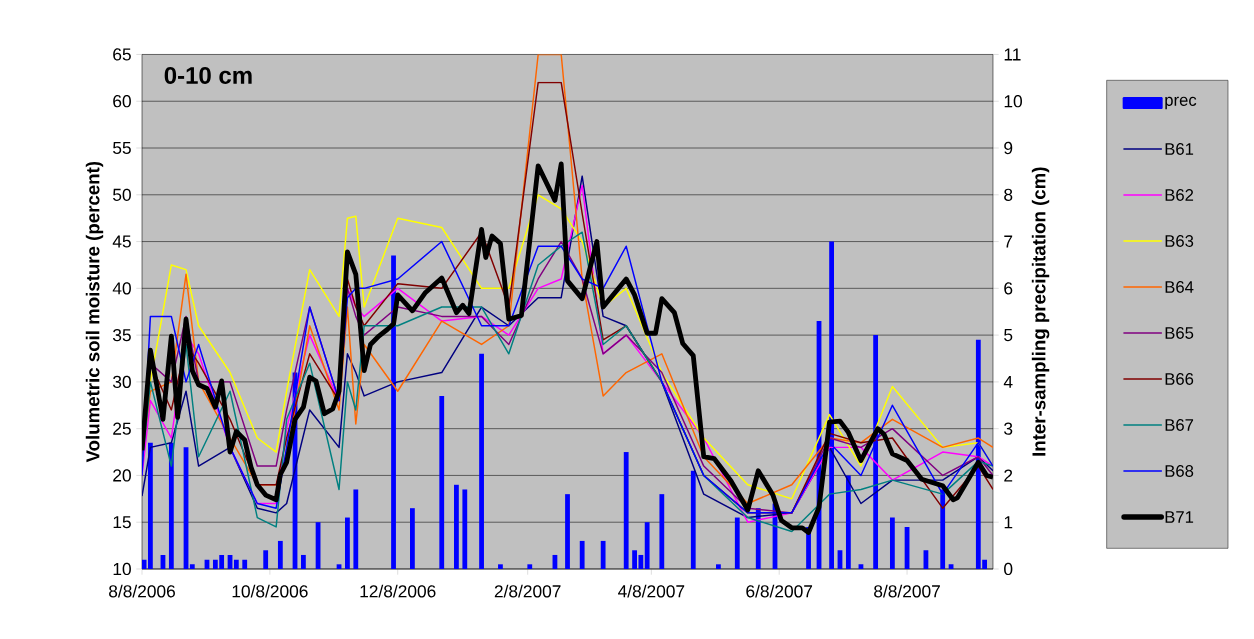  Describe the element at coordinates (122, 101) in the screenshot. I see `y-tick-label: 60` at that location.